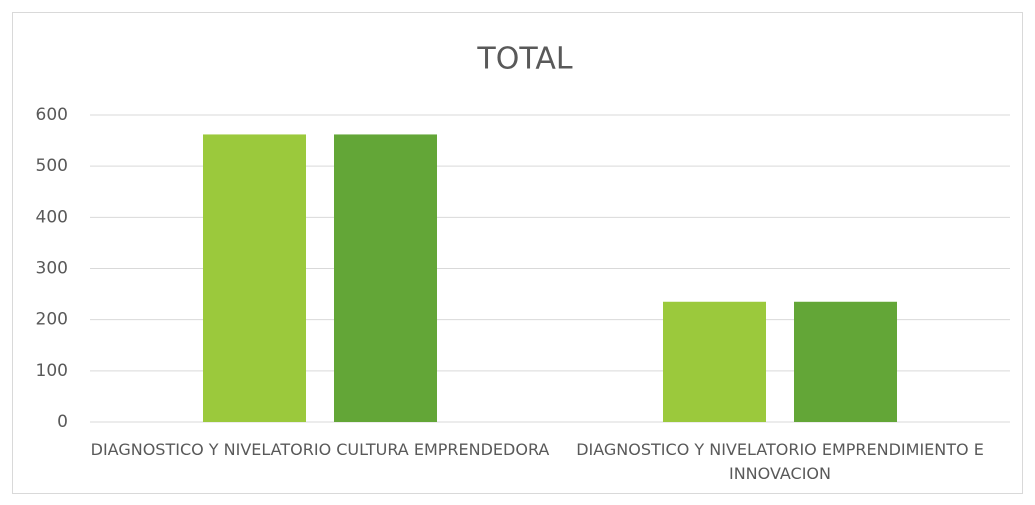 The image size is (1035, 505). What do you see at coordinates (52, 371) in the screenshot?
I see `y-tick-label: 100` at bounding box center [52, 371].